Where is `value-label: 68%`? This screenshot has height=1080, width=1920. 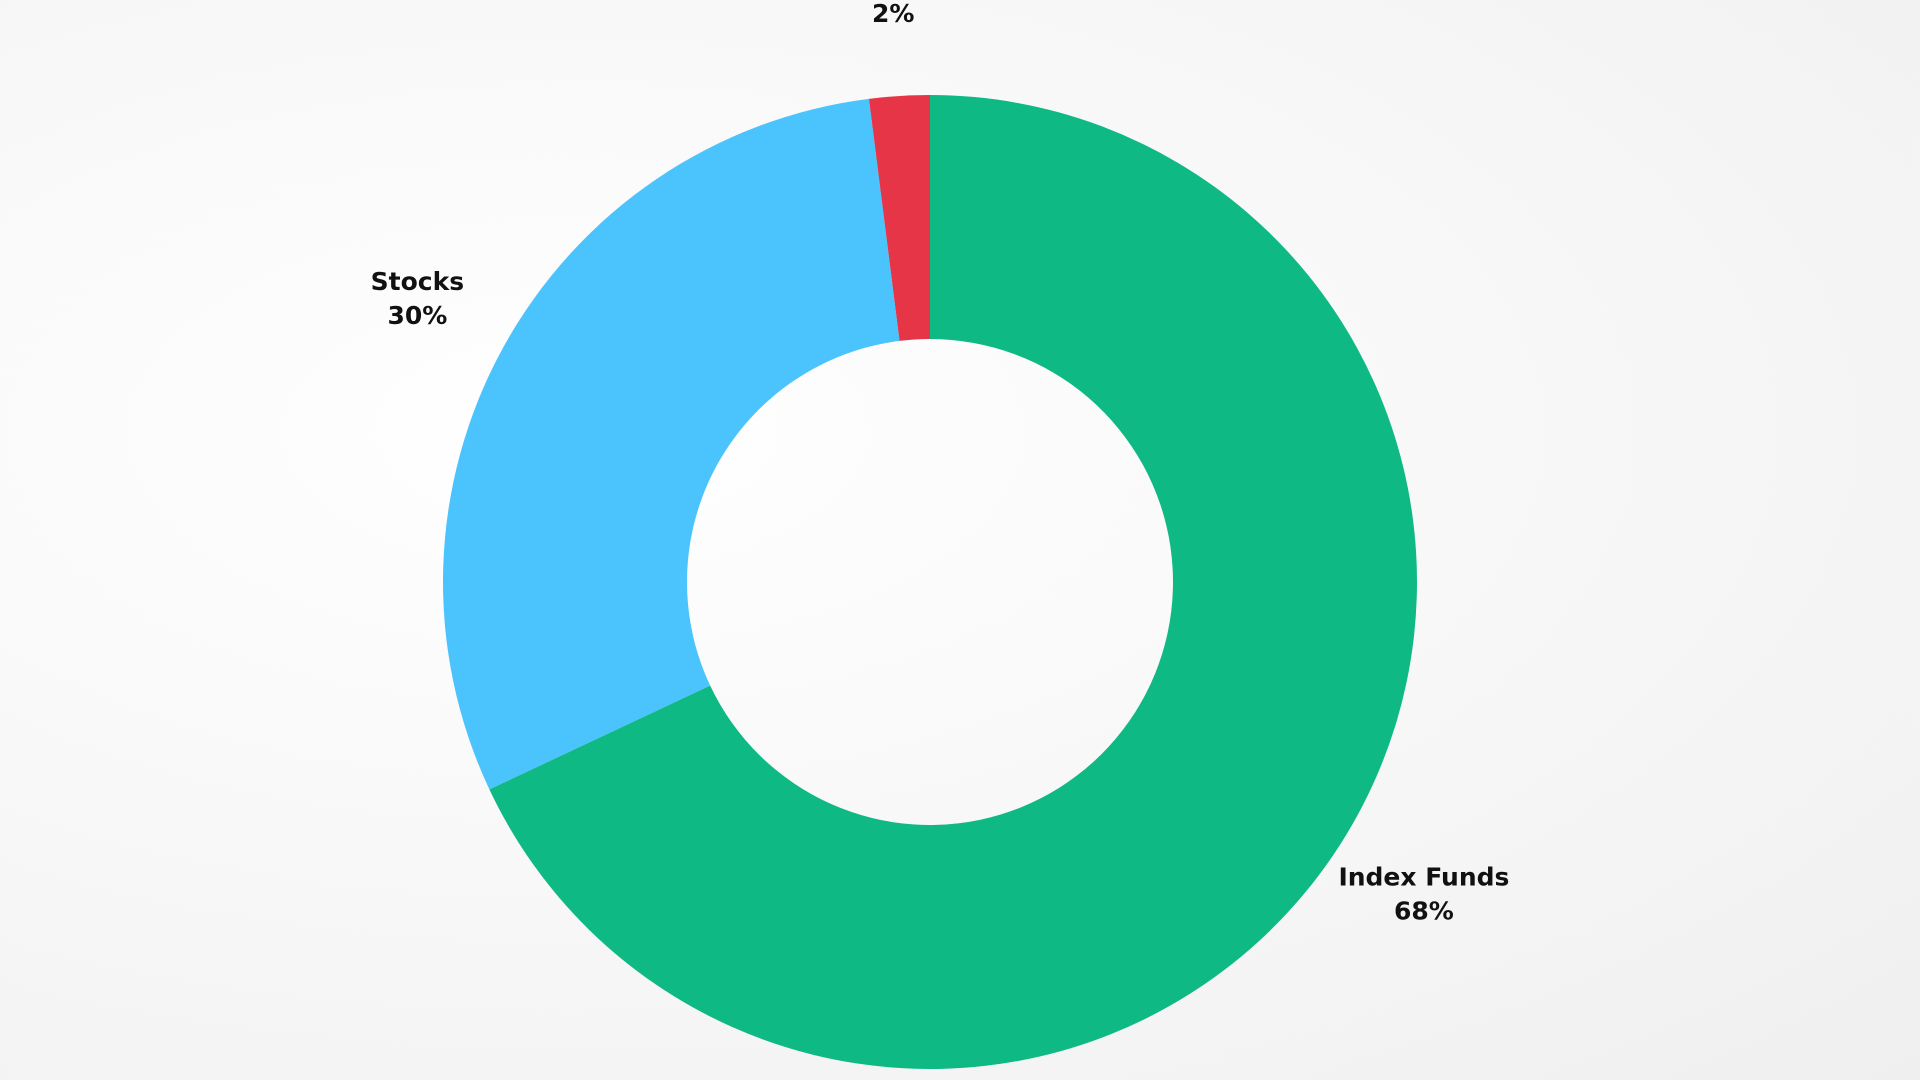
value-label: 68% is located at coordinates (1424, 910).